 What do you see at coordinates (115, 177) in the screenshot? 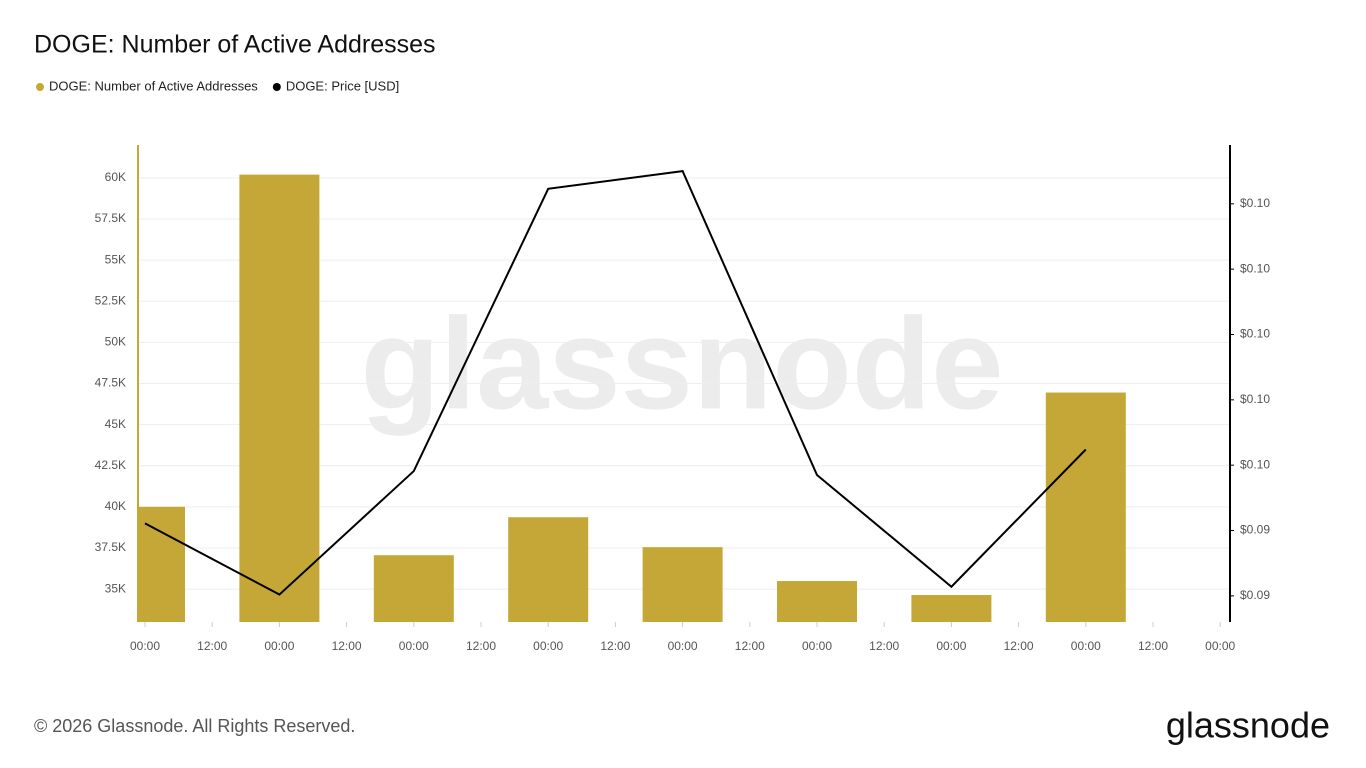
I see `y-tick-label: 60K` at bounding box center [115, 177].